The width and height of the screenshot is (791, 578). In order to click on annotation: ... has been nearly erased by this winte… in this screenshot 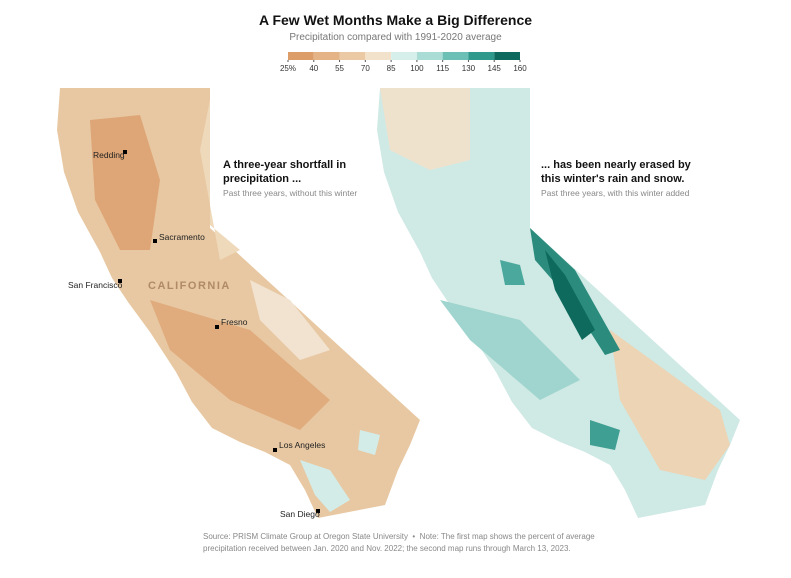, I will do `click(616, 172)`.